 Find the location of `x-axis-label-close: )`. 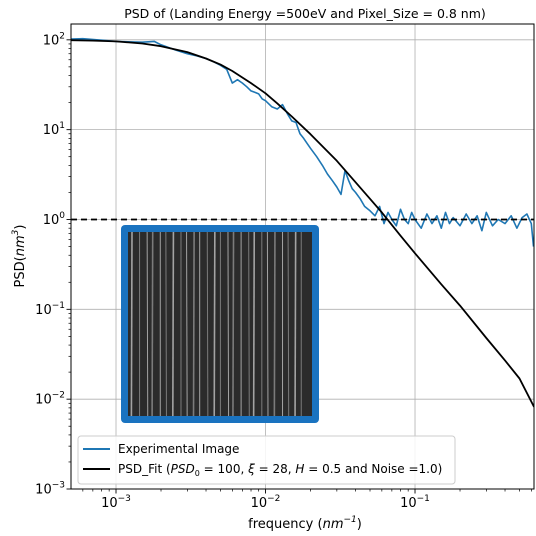

x-axis-label-close: ) is located at coordinates (359, 524).